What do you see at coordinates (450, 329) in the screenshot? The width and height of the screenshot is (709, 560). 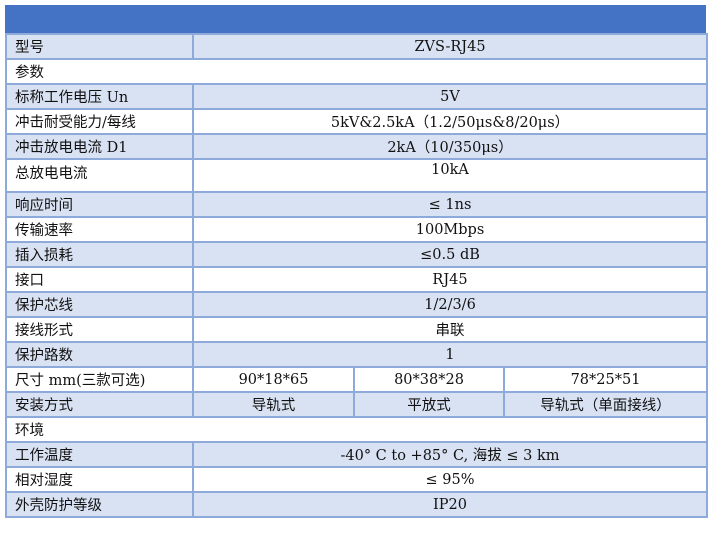 I see `row-value: 串联` at bounding box center [450, 329].